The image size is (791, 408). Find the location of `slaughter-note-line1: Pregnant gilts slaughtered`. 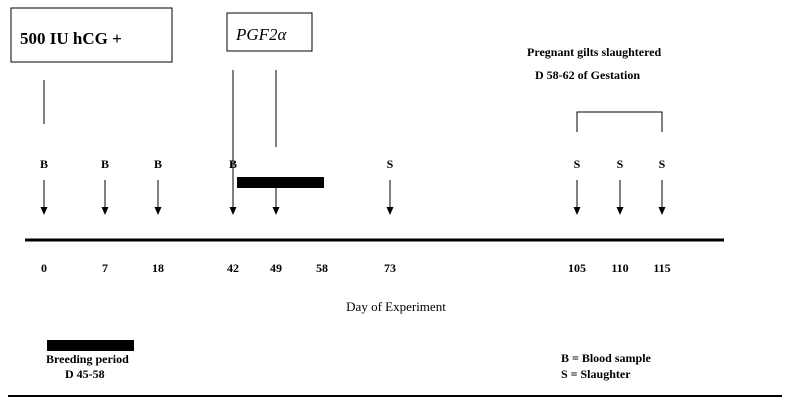

slaughter-note-line1: Pregnant gilts slaughtered is located at coordinates (594, 52).